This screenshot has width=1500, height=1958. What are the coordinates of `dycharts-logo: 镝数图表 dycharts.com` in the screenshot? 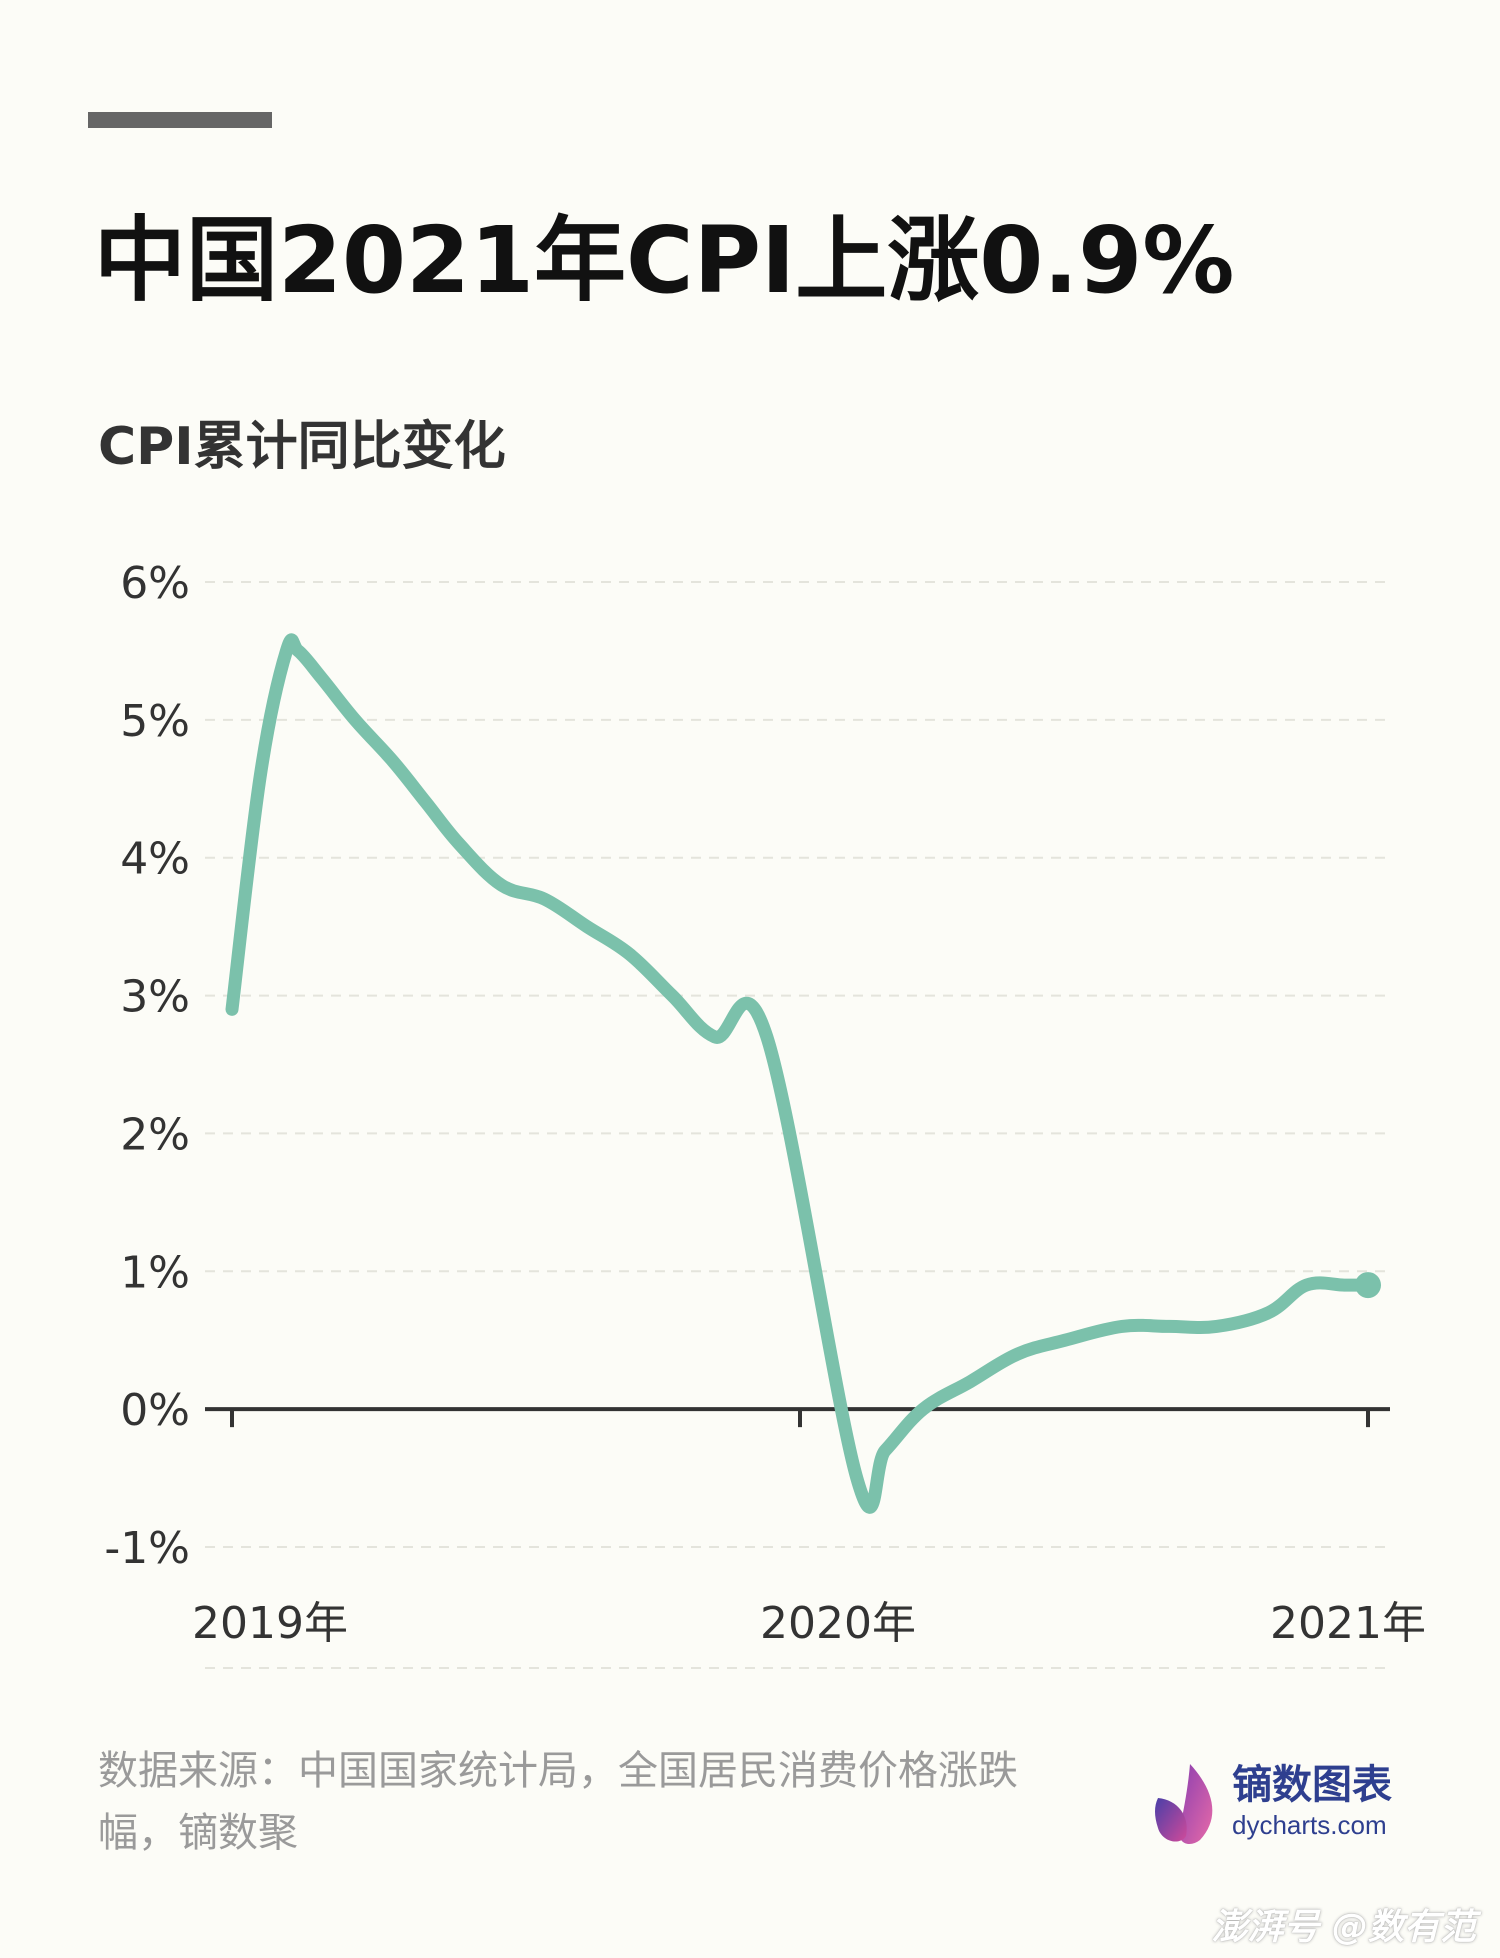 It's located at (1280, 1803).